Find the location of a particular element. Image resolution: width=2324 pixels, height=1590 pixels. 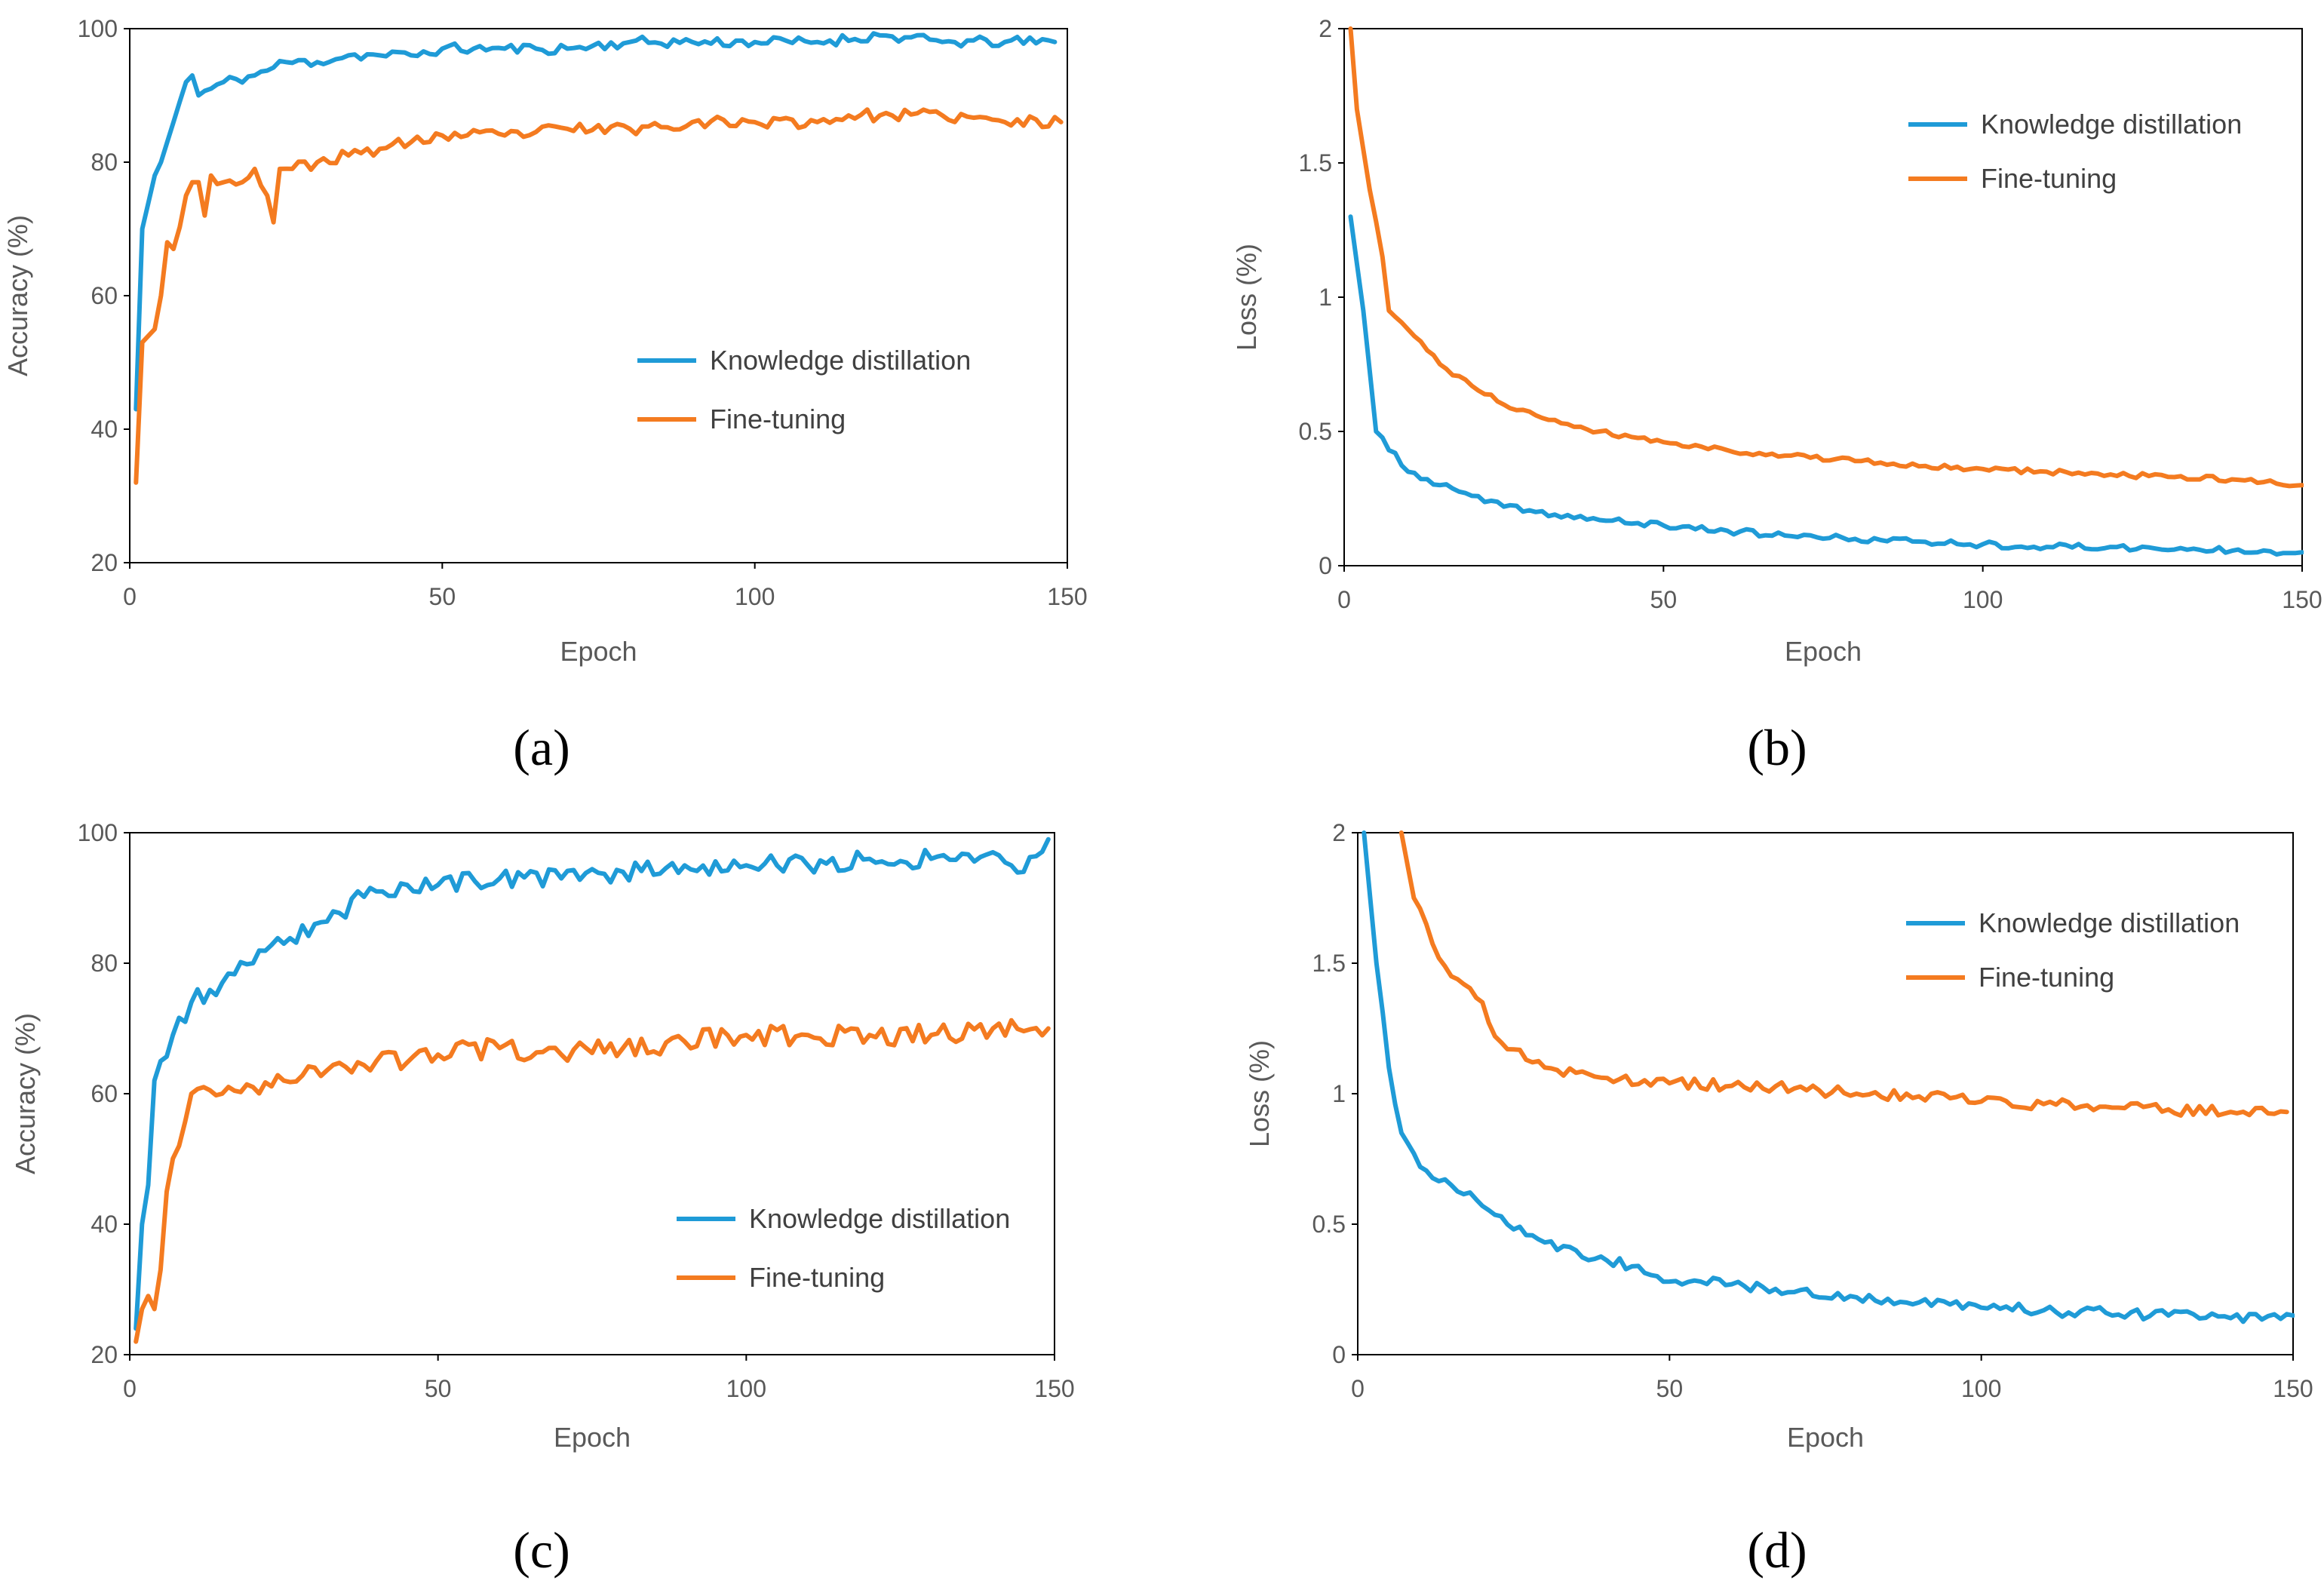

panel-d-ytick-label-0: 0 is located at coordinates (1339, 1354).